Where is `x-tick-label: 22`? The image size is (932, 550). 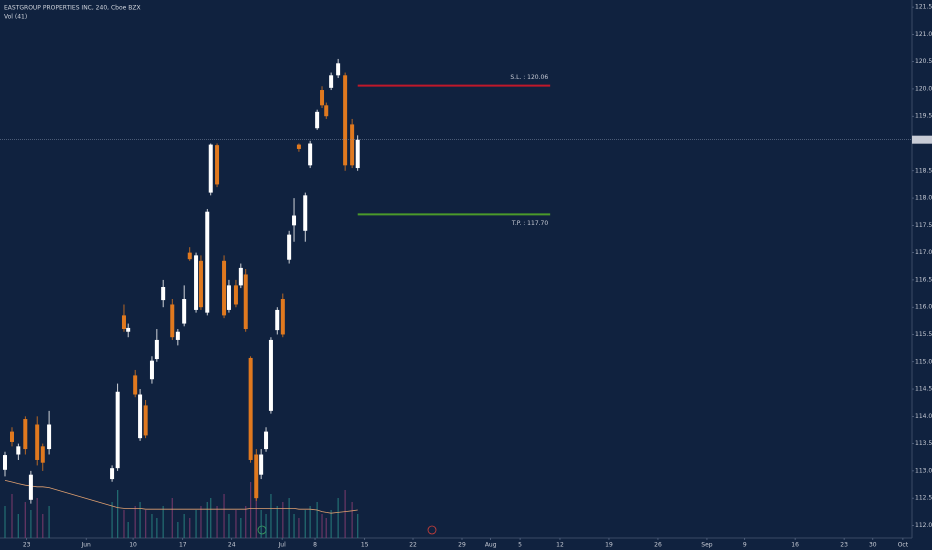
x-tick-label: 22 is located at coordinates (413, 545).